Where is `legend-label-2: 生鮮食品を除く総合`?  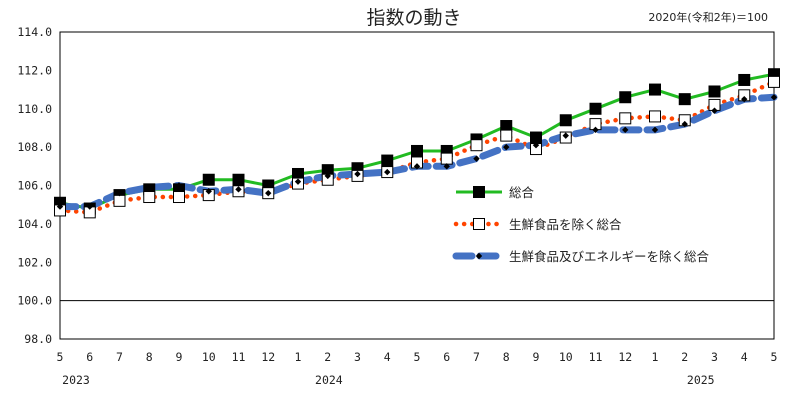
legend-label-2: 生鮮食品を除く総合 is located at coordinates (565, 224).